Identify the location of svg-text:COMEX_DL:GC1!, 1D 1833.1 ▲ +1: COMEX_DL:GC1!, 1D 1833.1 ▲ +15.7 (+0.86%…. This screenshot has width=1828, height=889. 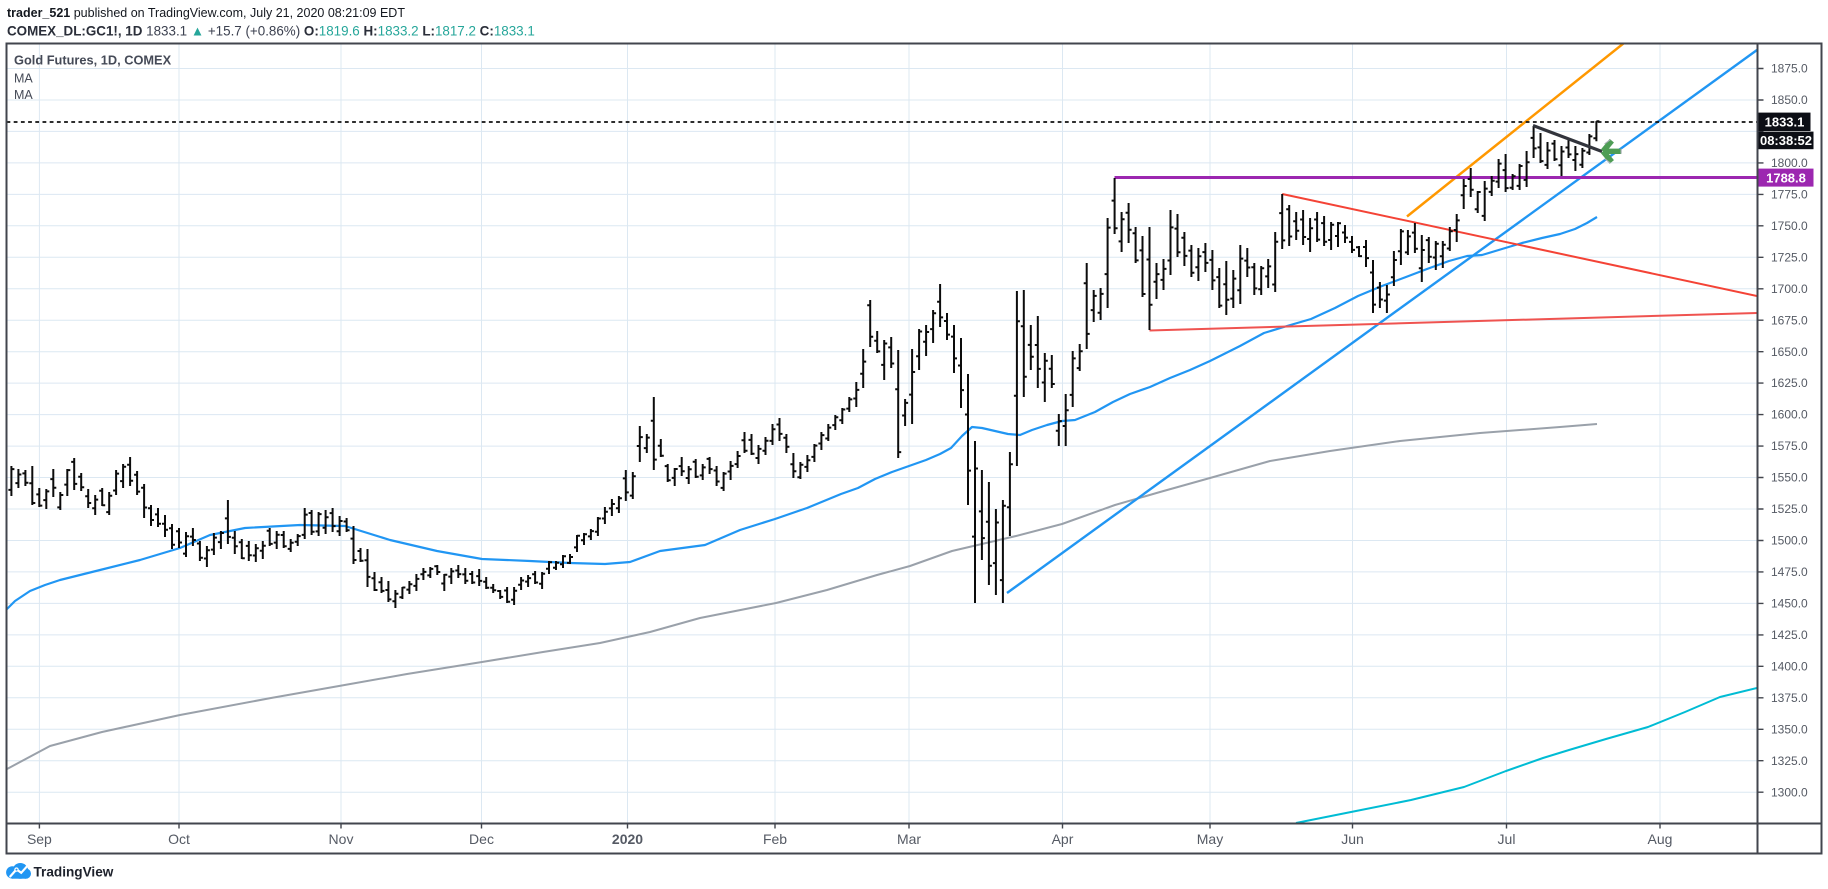
(271, 31).